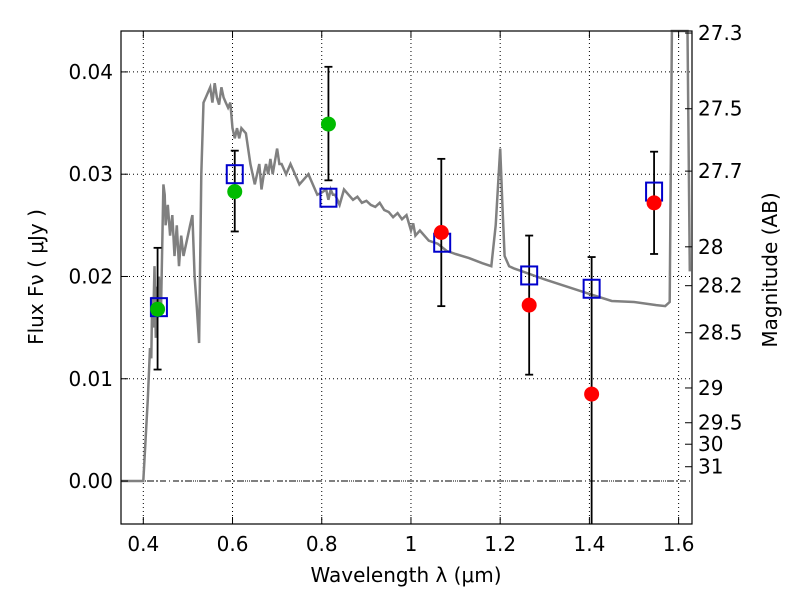 This screenshot has height=600, width=800. Describe the element at coordinates (710, 444) in the screenshot. I see `y2-tick-label: 30` at that location.